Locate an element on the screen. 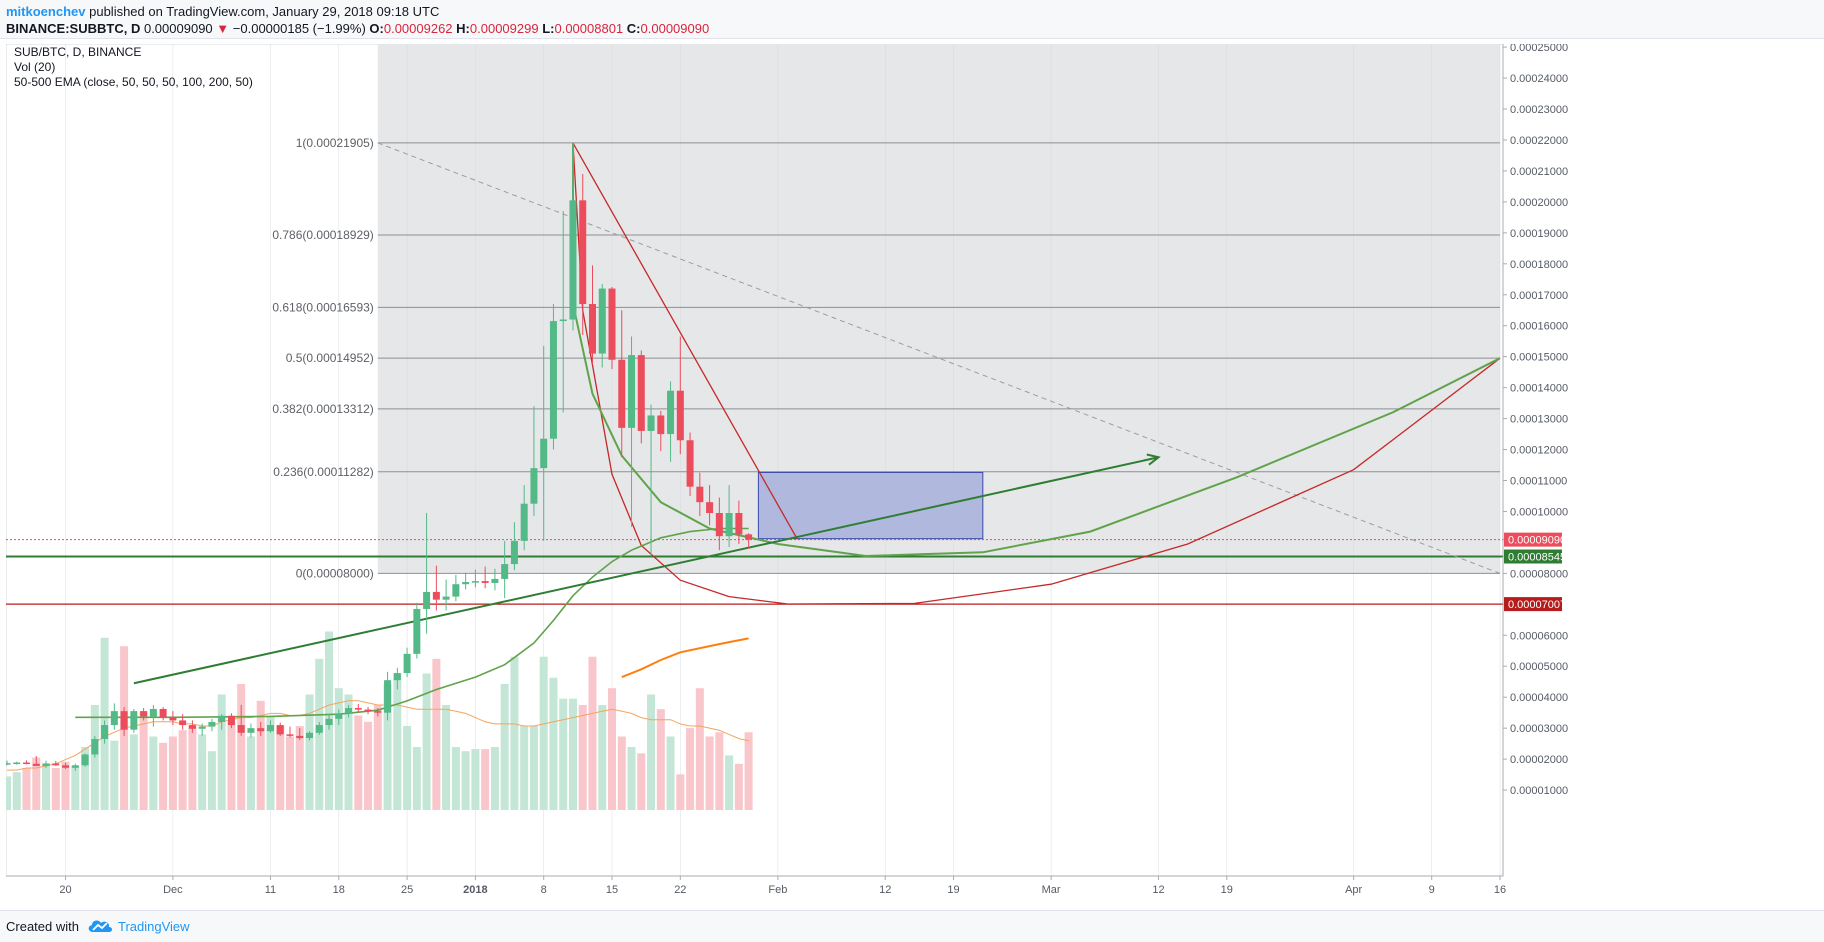  x-tick-label: 19 is located at coordinates (953, 890).